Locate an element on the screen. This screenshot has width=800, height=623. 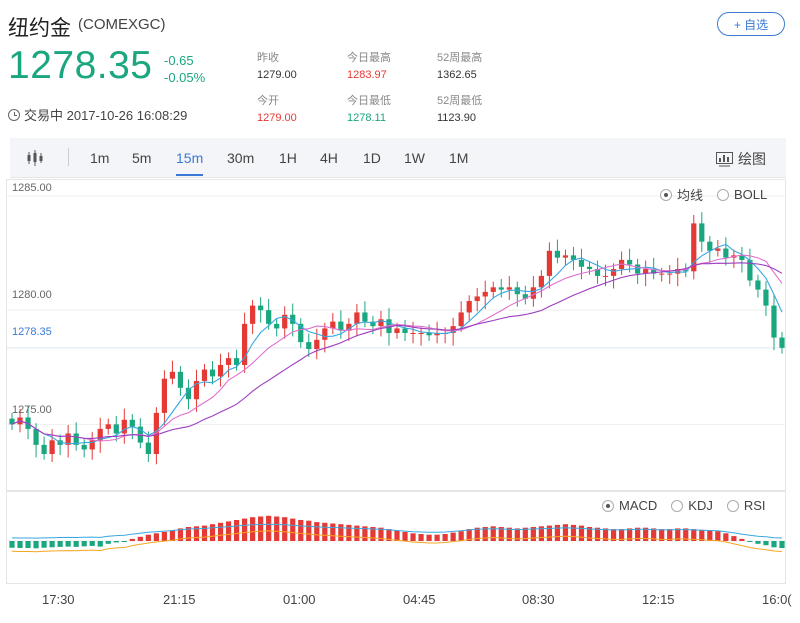
tab-5m: 5m is located at coordinates (142, 158).